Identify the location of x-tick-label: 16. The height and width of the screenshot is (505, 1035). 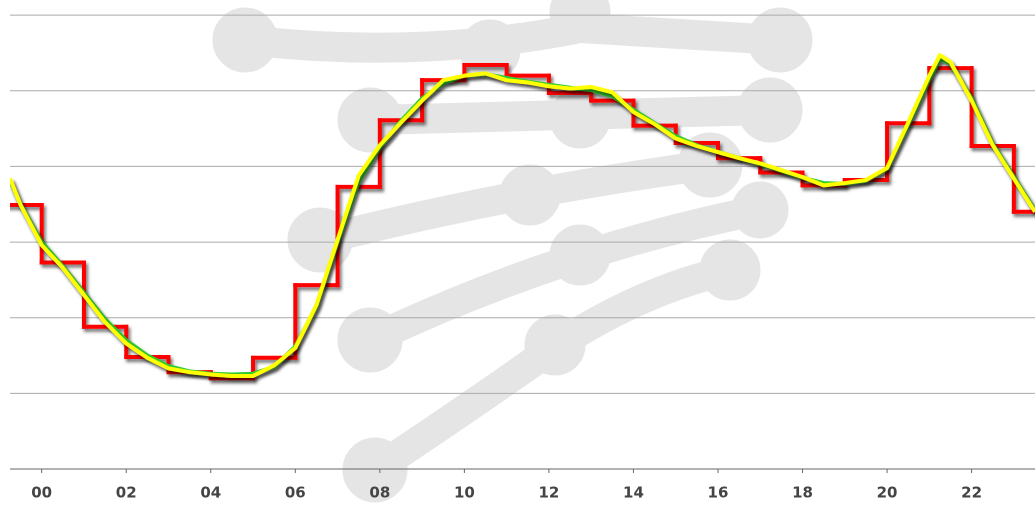
(718, 493).